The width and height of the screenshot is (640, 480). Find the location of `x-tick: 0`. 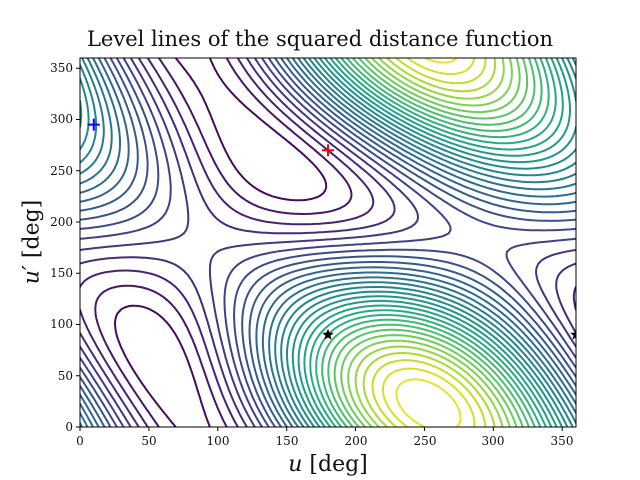

x-tick: 0 is located at coordinates (80, 441).